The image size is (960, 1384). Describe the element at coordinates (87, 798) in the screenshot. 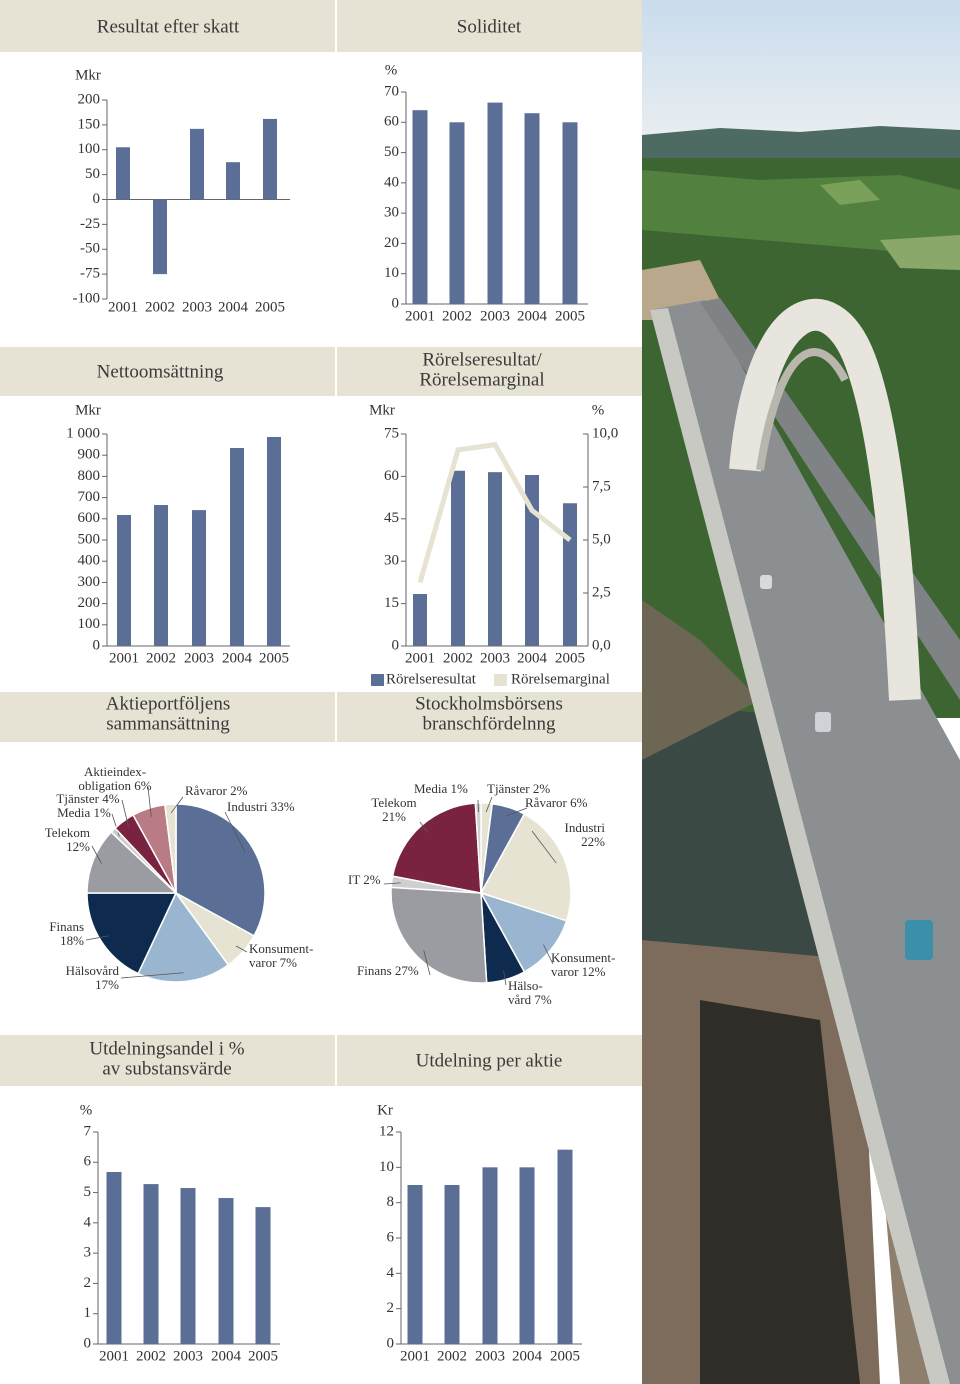

I see `slice-label: Tjänster 4%` at that location.